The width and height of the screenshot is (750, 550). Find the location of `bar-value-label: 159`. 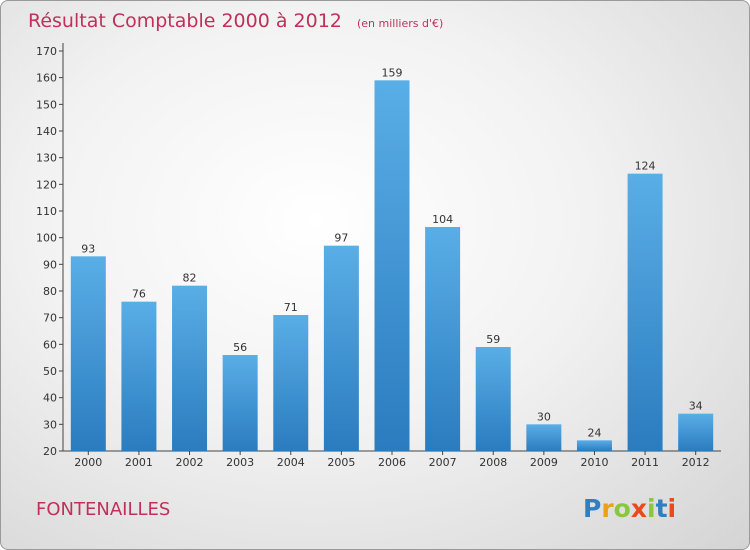

bar-value-label: 159 is located at coordinates (392, 72).